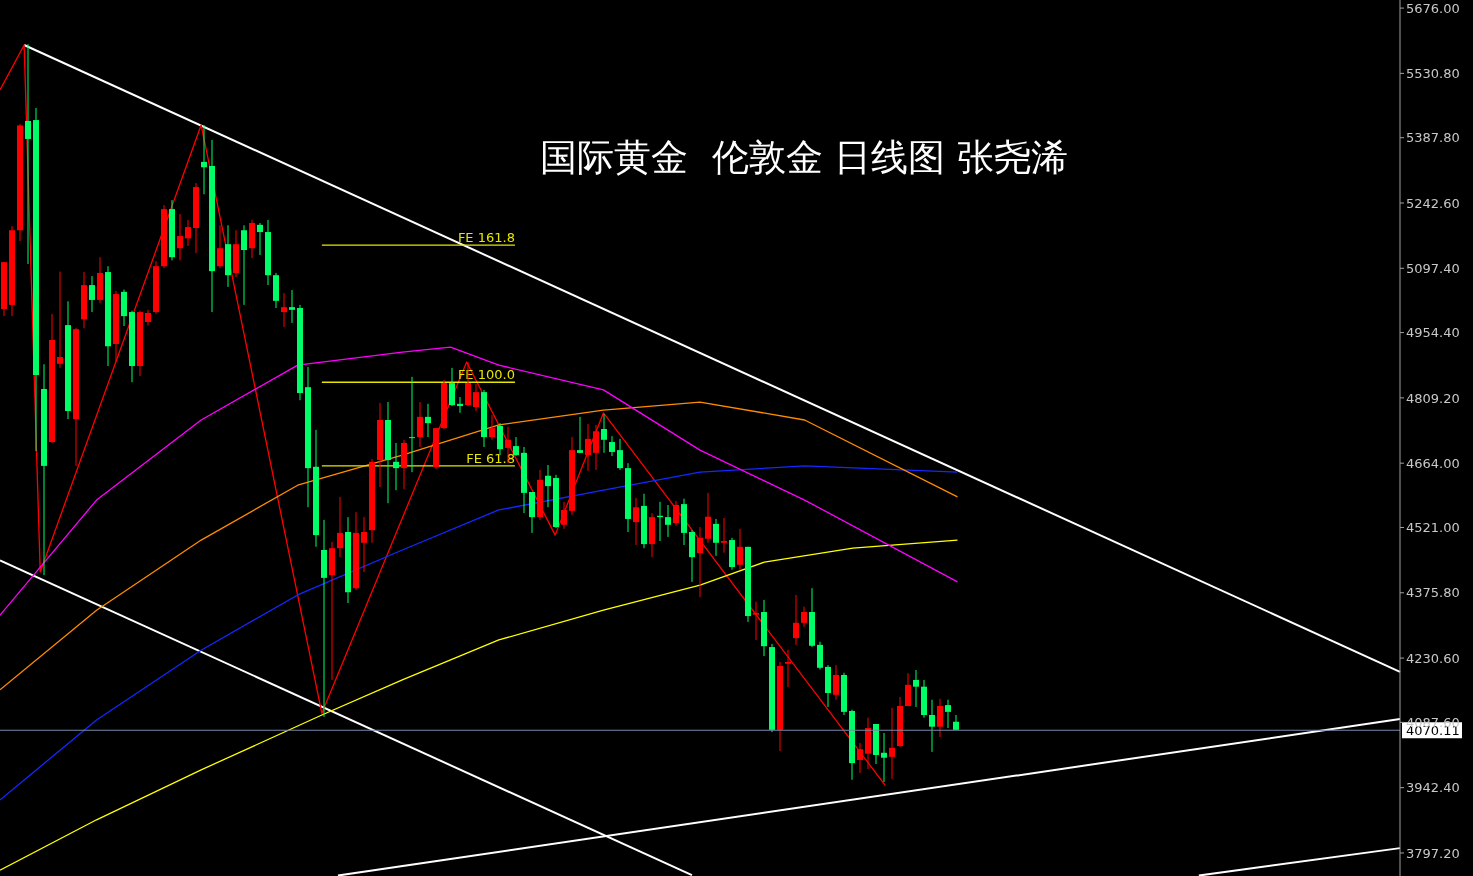  What do you see at coordinates (1433, 853) in the screenshot?
I see `y-tick-label: 3797.20` at bounding box center [1433, 853].